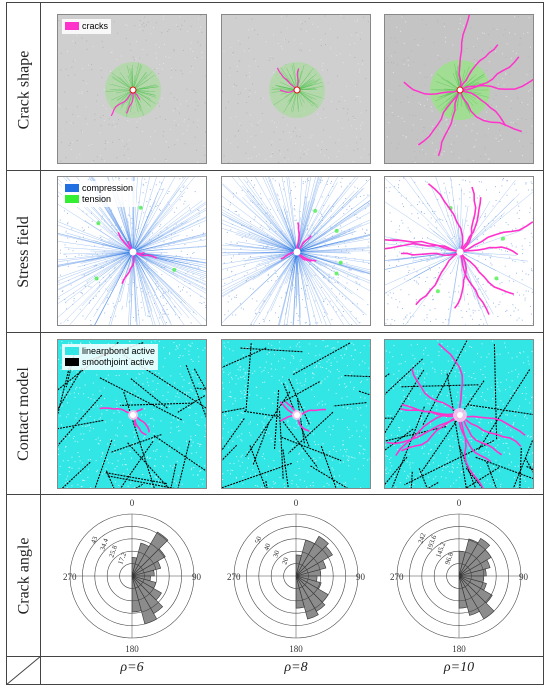  I want to click on legend-swatch-cracks, so click(72, 26).